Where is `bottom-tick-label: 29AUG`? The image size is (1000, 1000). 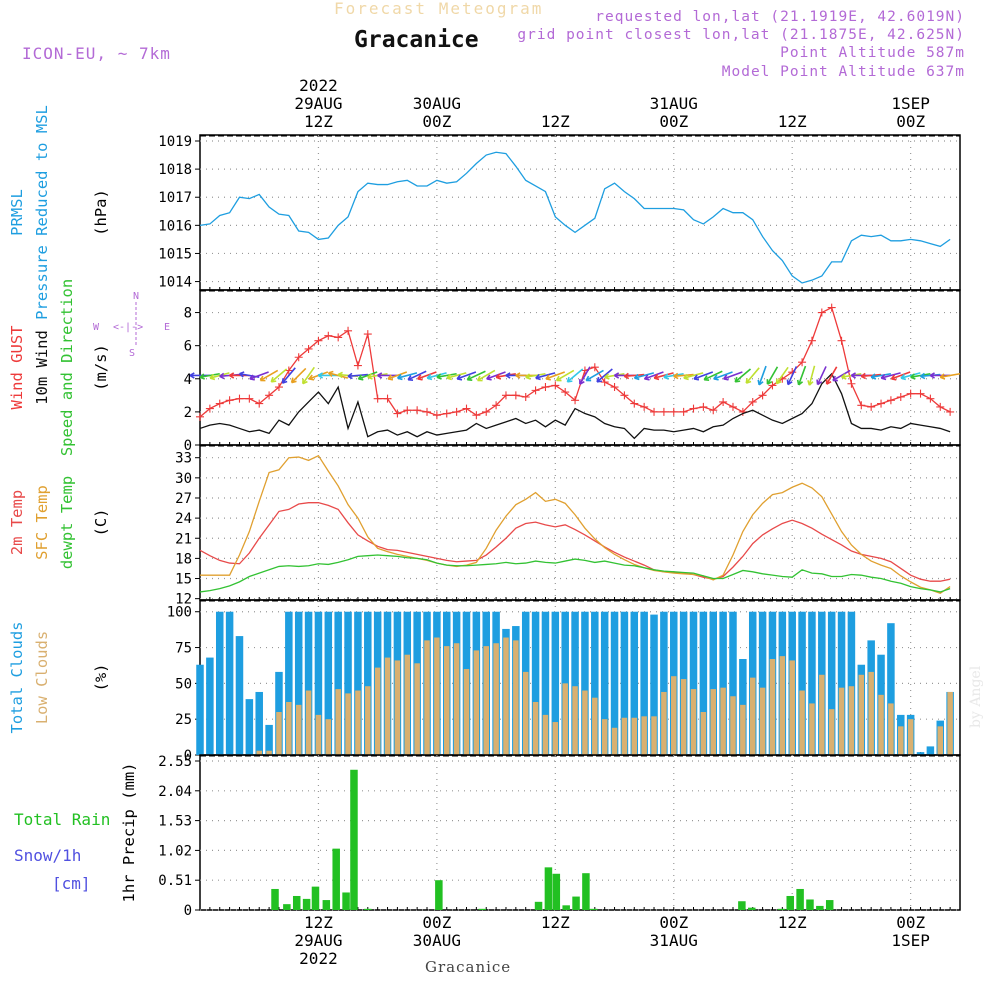 bottom-tick-label: 29AUG is located at coordinates (318, 940).